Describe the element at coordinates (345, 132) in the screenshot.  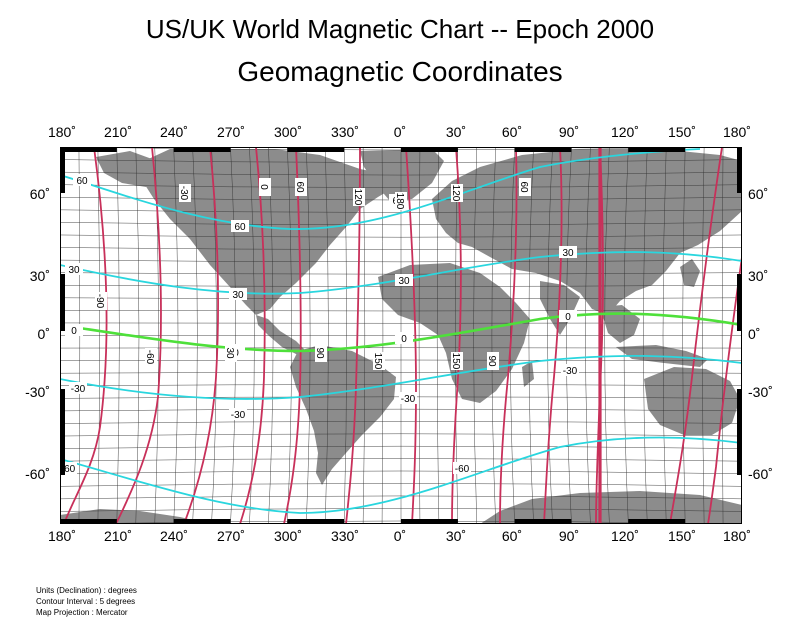
I see `lon-tick-top: 330˚` at that location.